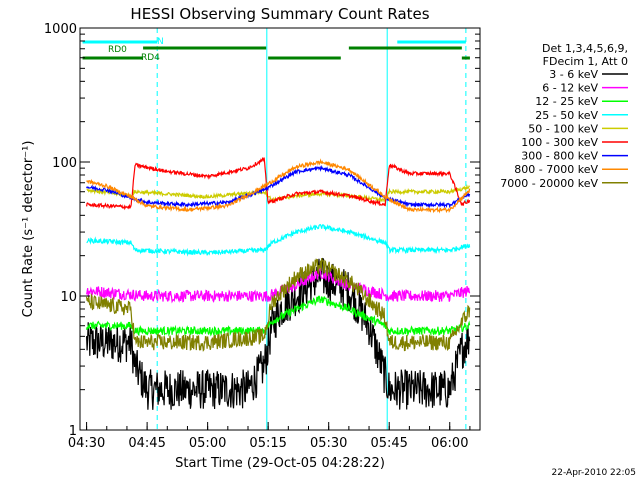 This screenshot has height=480, width=640. What do you see at coordinates (117, 50) in the screenshot?
I see `flag-label-rd0: RD0` at bounding box center [117, 50].